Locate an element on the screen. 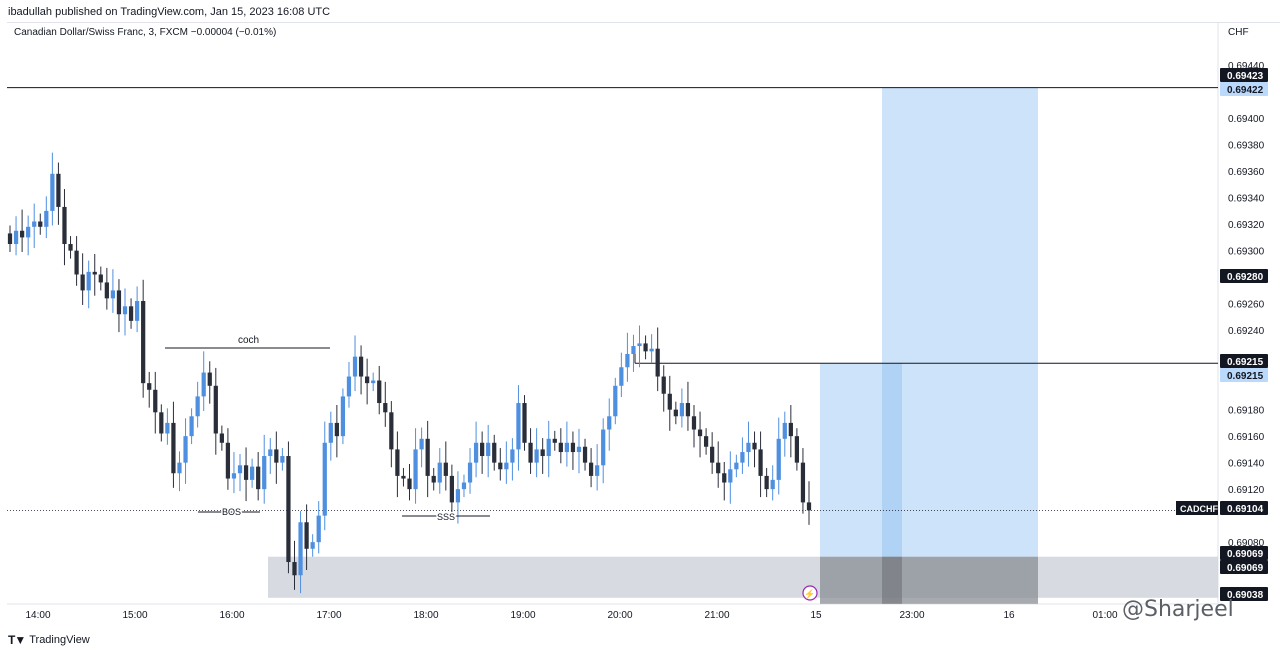 The height and width of the screenshot is (654, 1280). target-zone-upper is located at coordinates (960, 225).